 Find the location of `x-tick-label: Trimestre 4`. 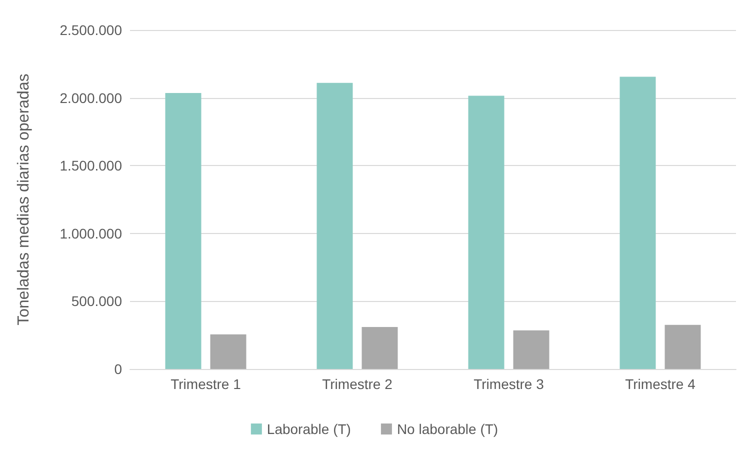

x-tick-label: Trimestre 4 is located at coordinates (660, 384).